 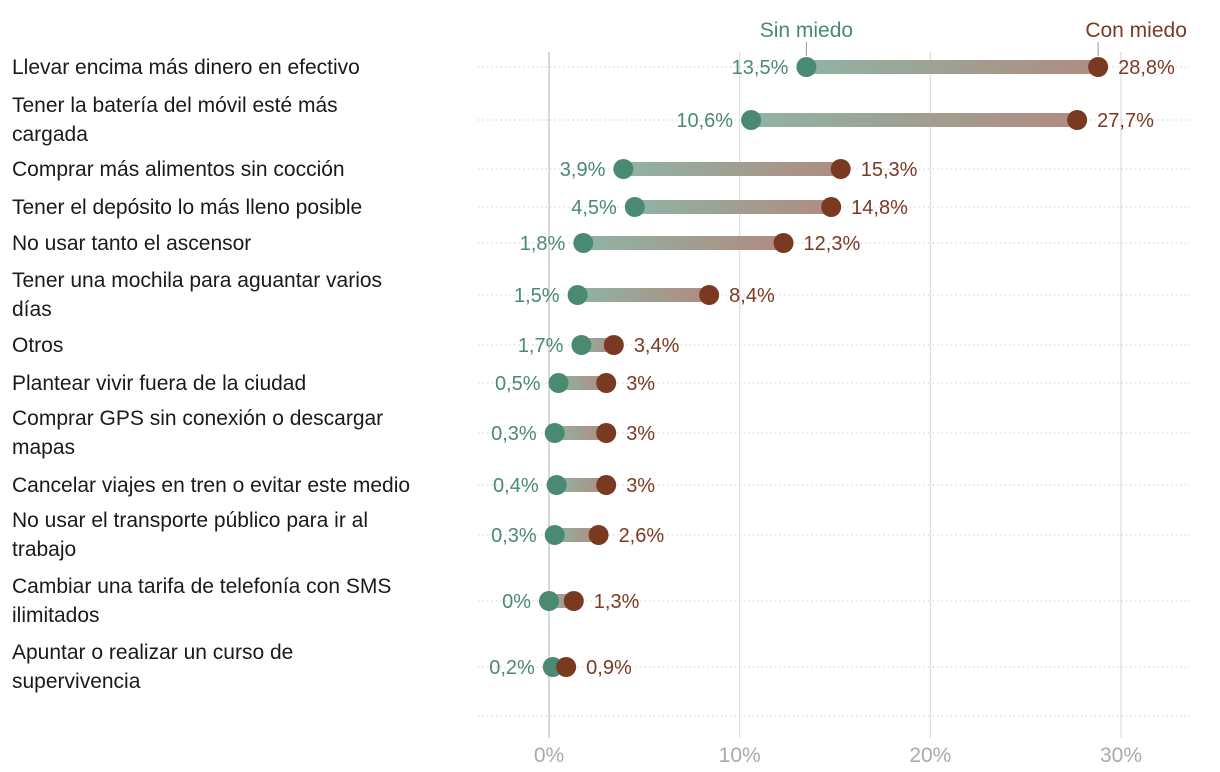 What do you see at coordinates (537, 296) in the screenshot?
I see `value-label-sin-miedo: 1,5%` at bounding box center [537, 296].